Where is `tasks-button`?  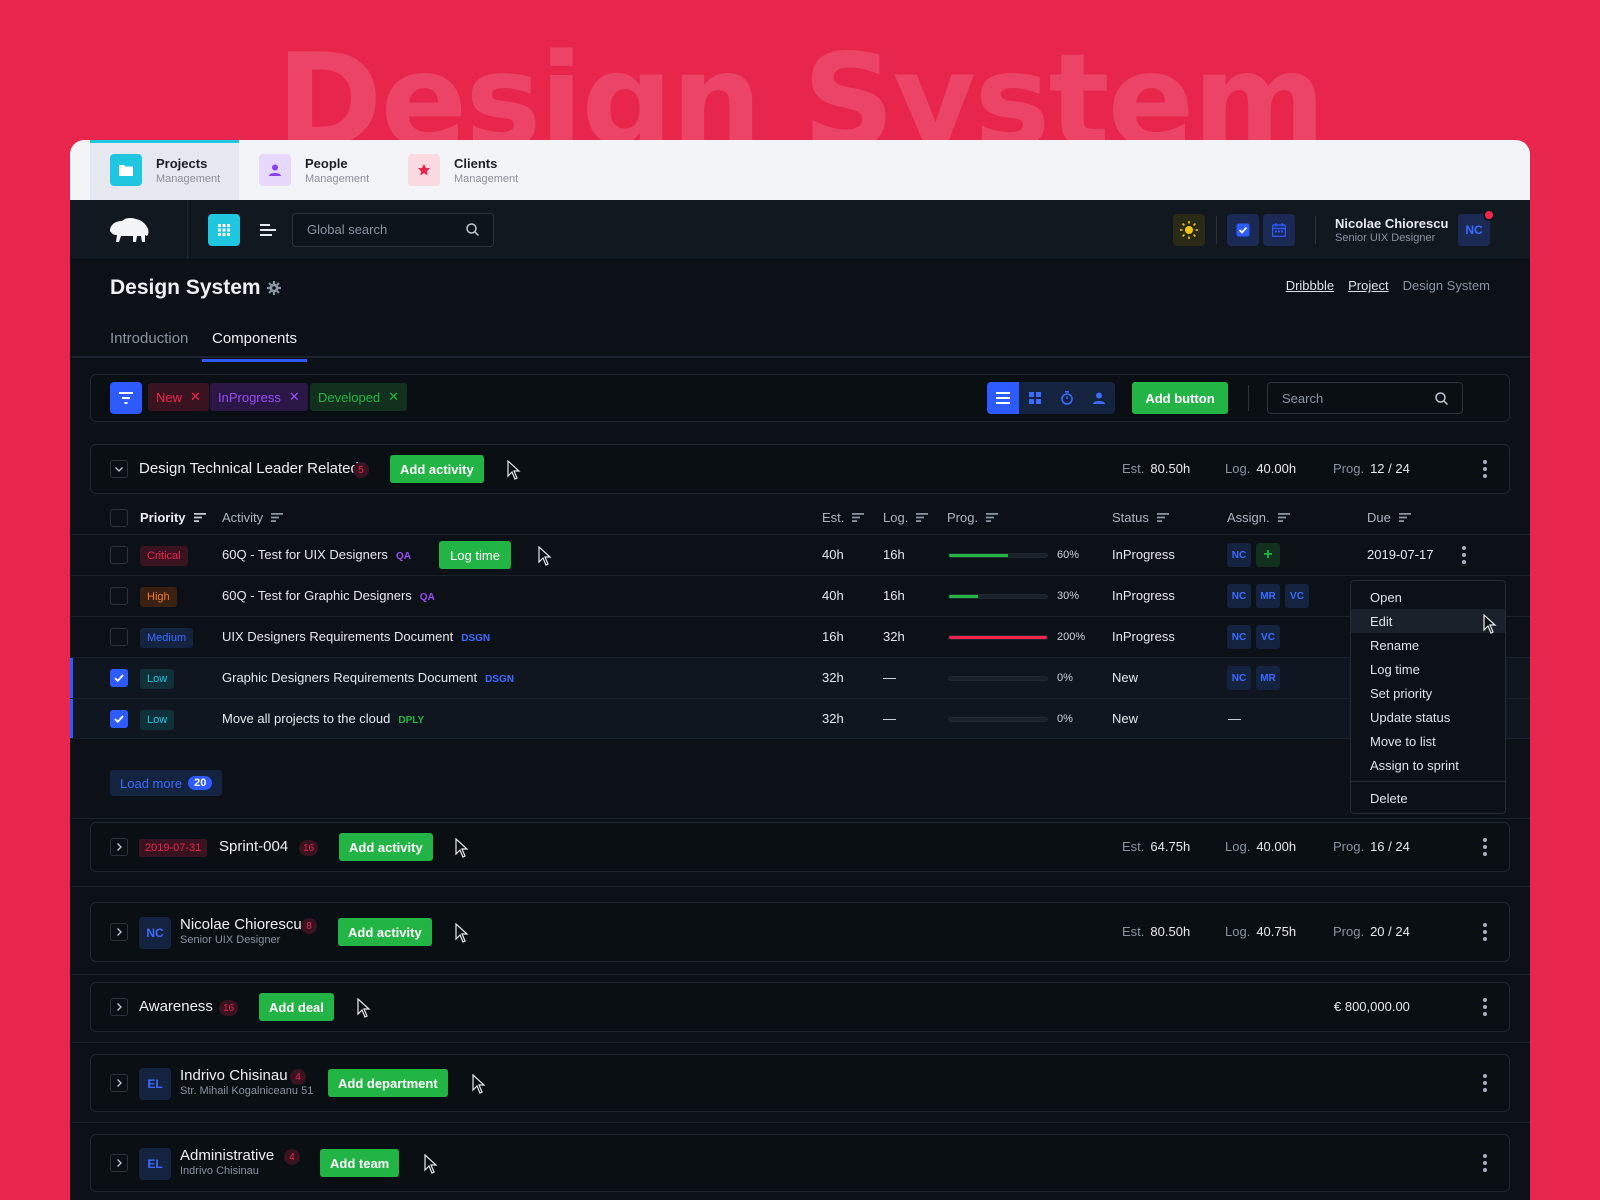
tasks-button is located at coordinates (1243, 230).